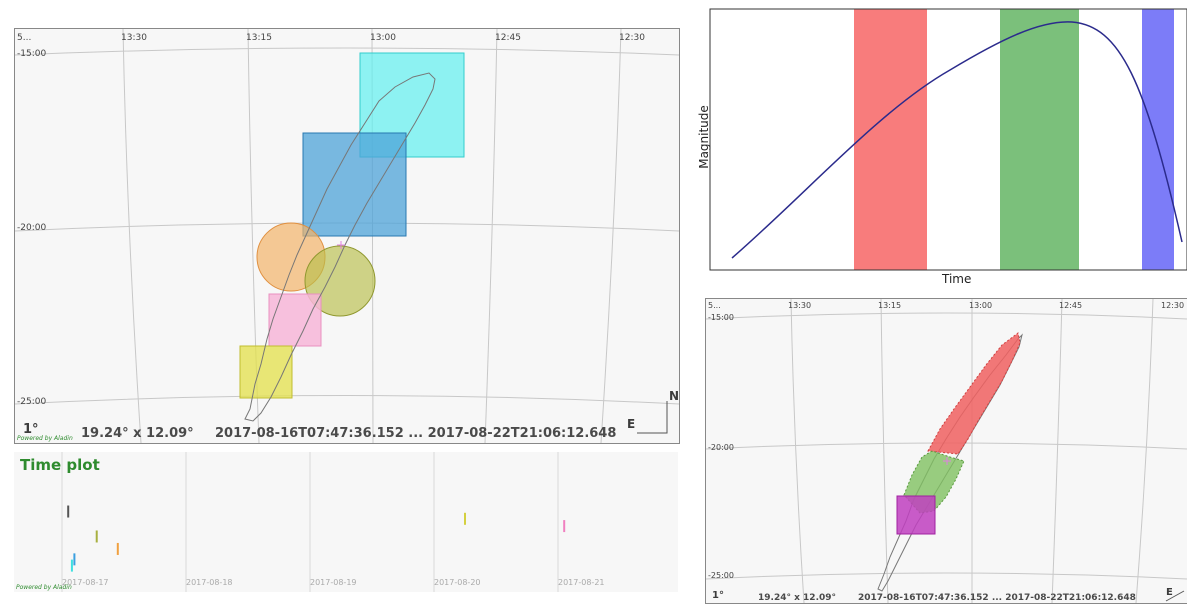  What do you see at coordinates (295, 320) in the screenshot?
I see `footprint-pink` at bounding box center [295, 320].